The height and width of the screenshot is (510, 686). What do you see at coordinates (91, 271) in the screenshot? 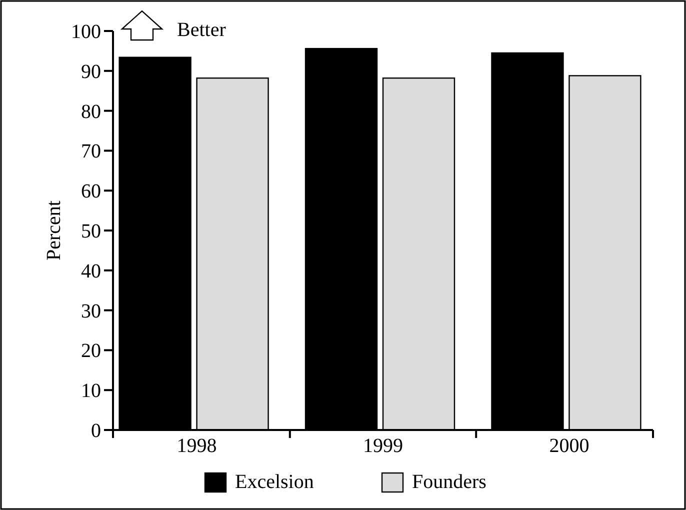
I see `y-tick-label: 40` at bounding box center [91, 271].